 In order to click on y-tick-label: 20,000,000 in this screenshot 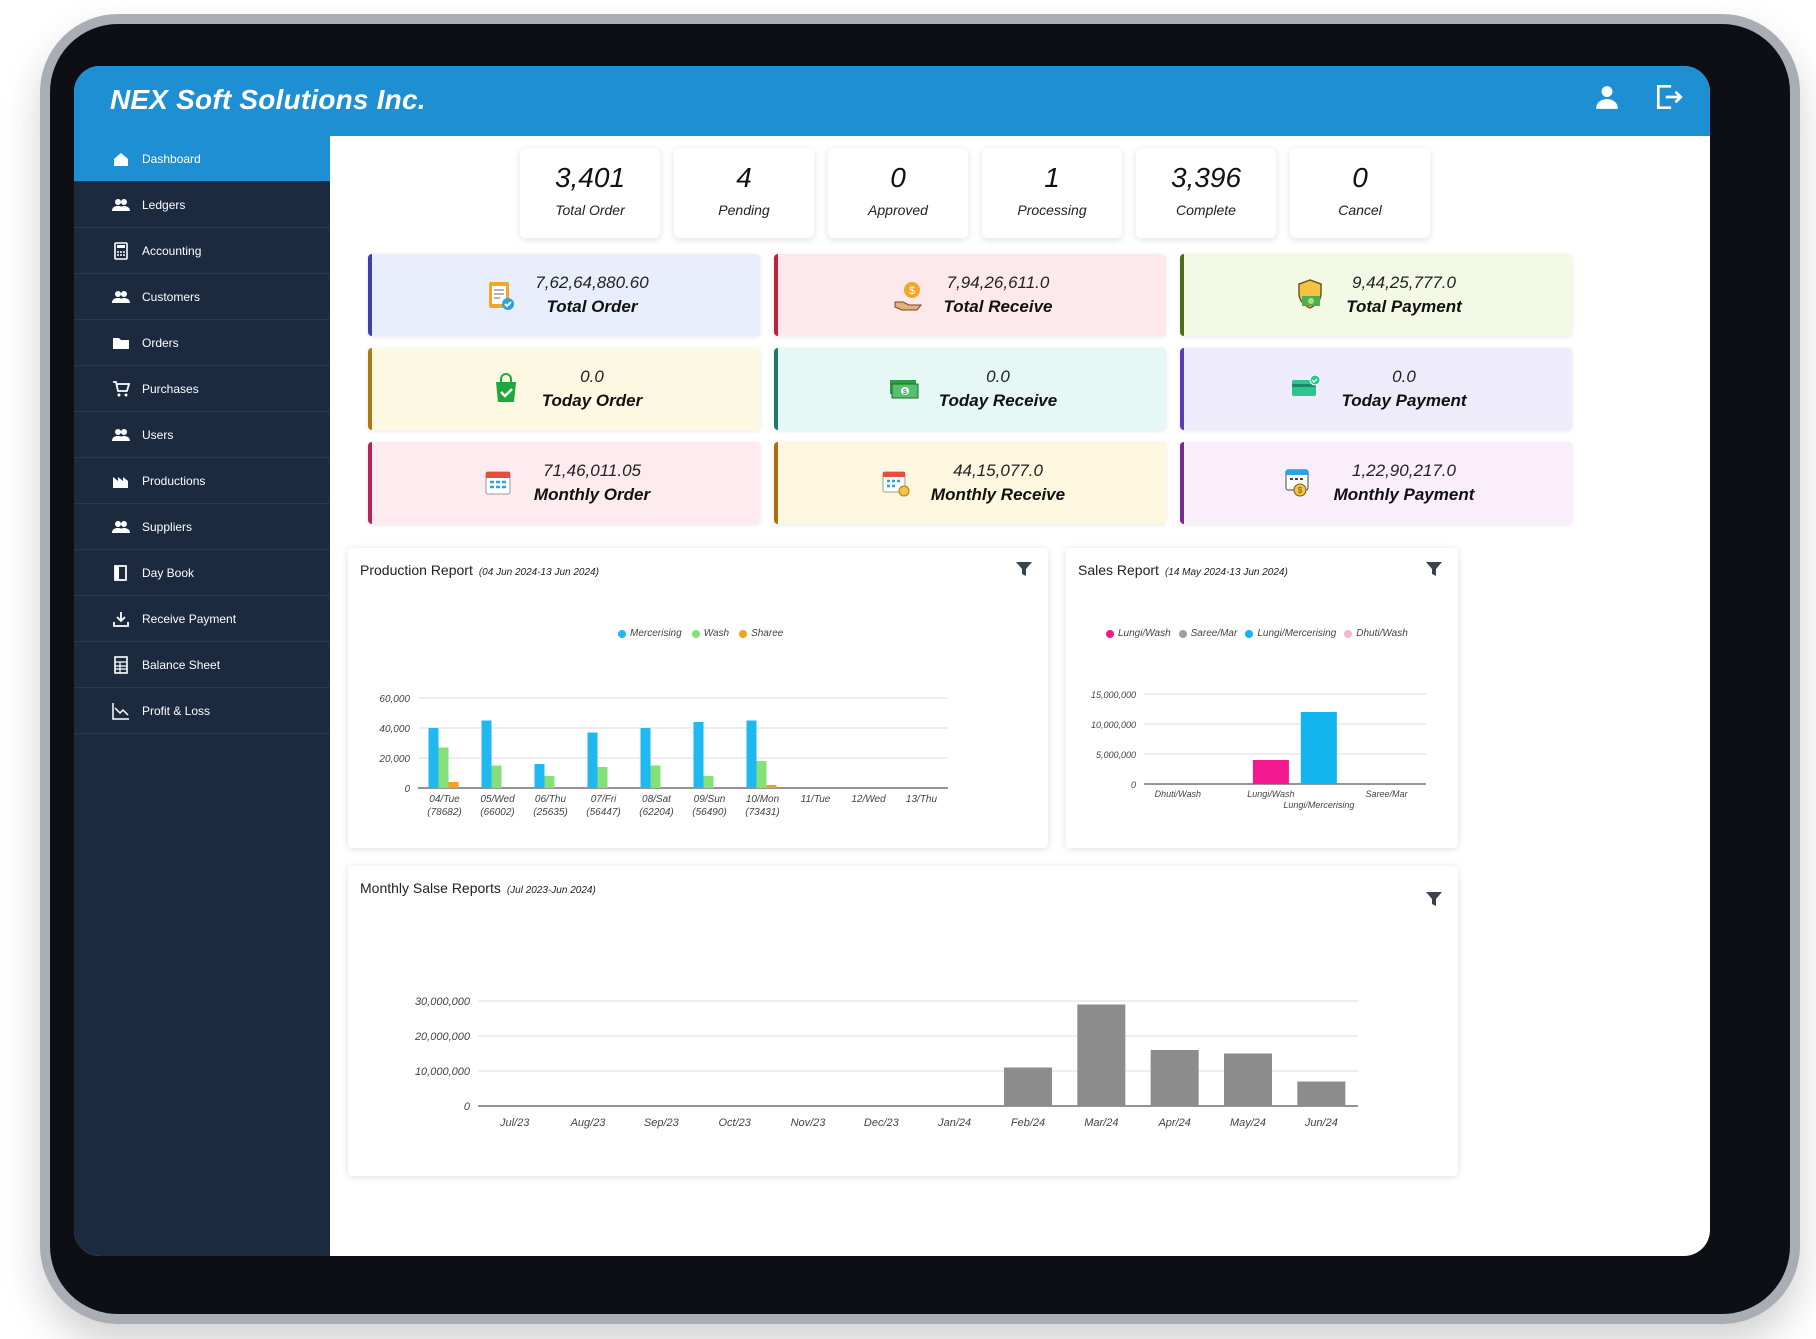, I will do `click(442, 1037)`.